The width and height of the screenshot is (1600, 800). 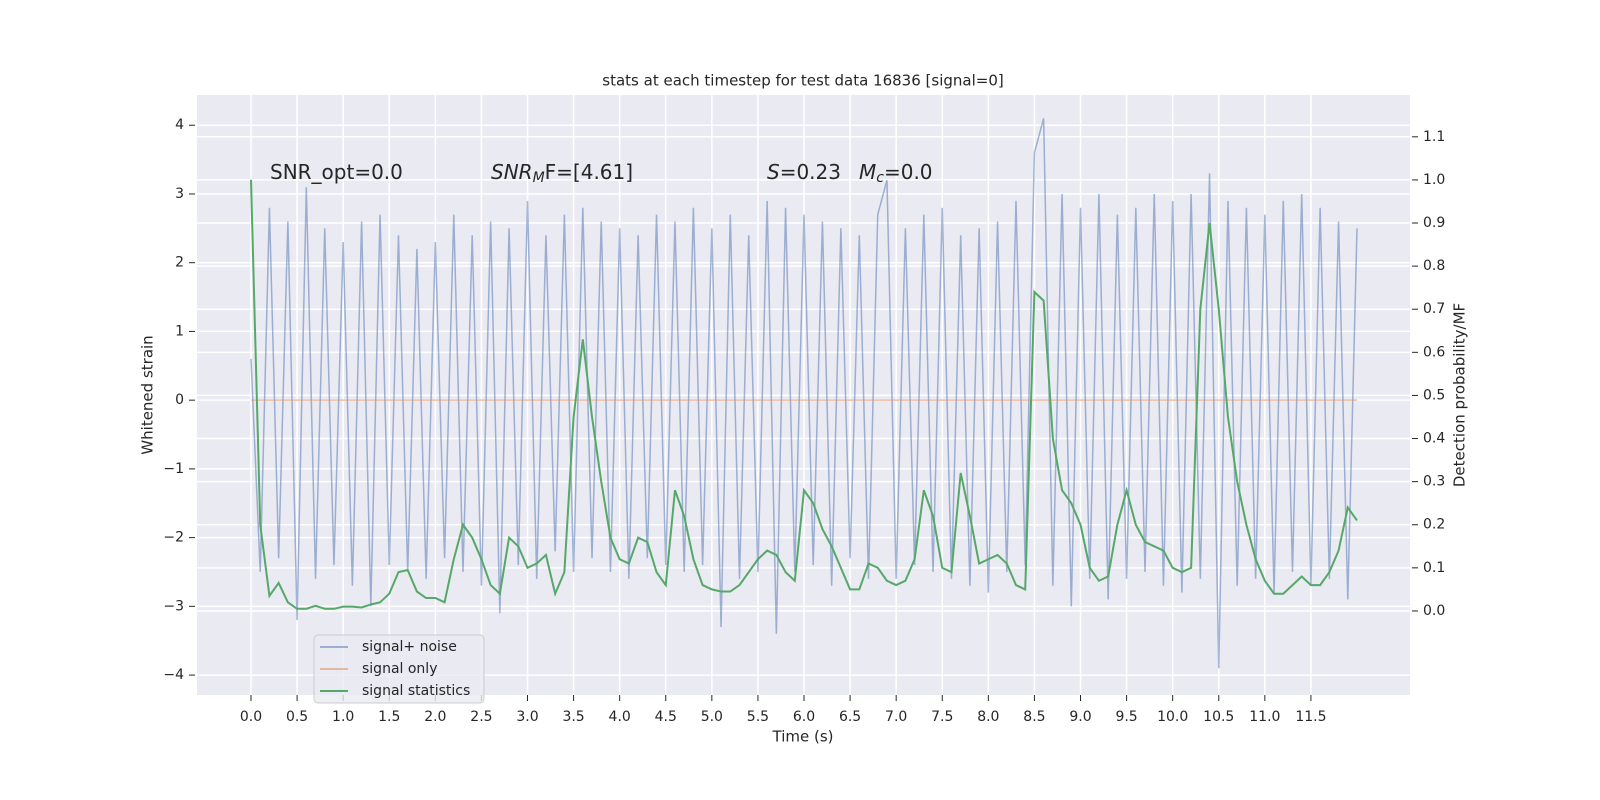 I want to click on x-tick-label: 7.0, so click(x=896, y=717).